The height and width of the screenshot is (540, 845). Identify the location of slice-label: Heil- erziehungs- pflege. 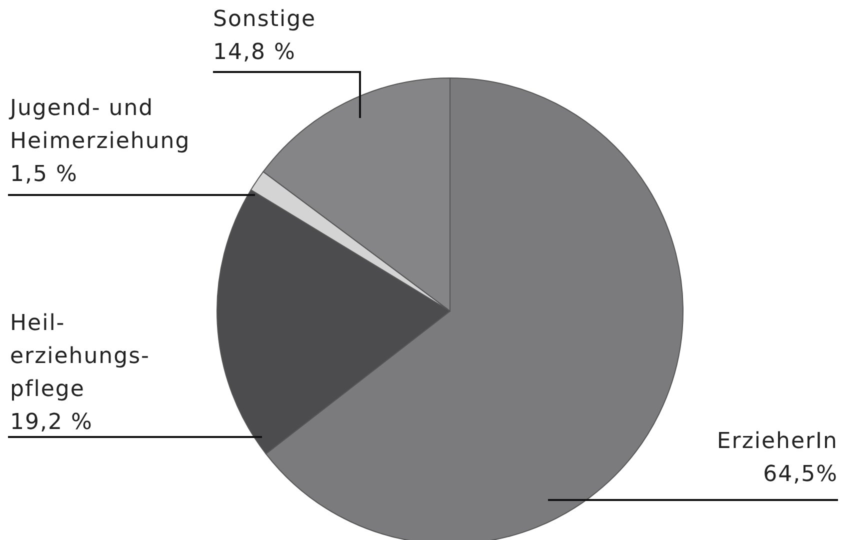
(80, 356).